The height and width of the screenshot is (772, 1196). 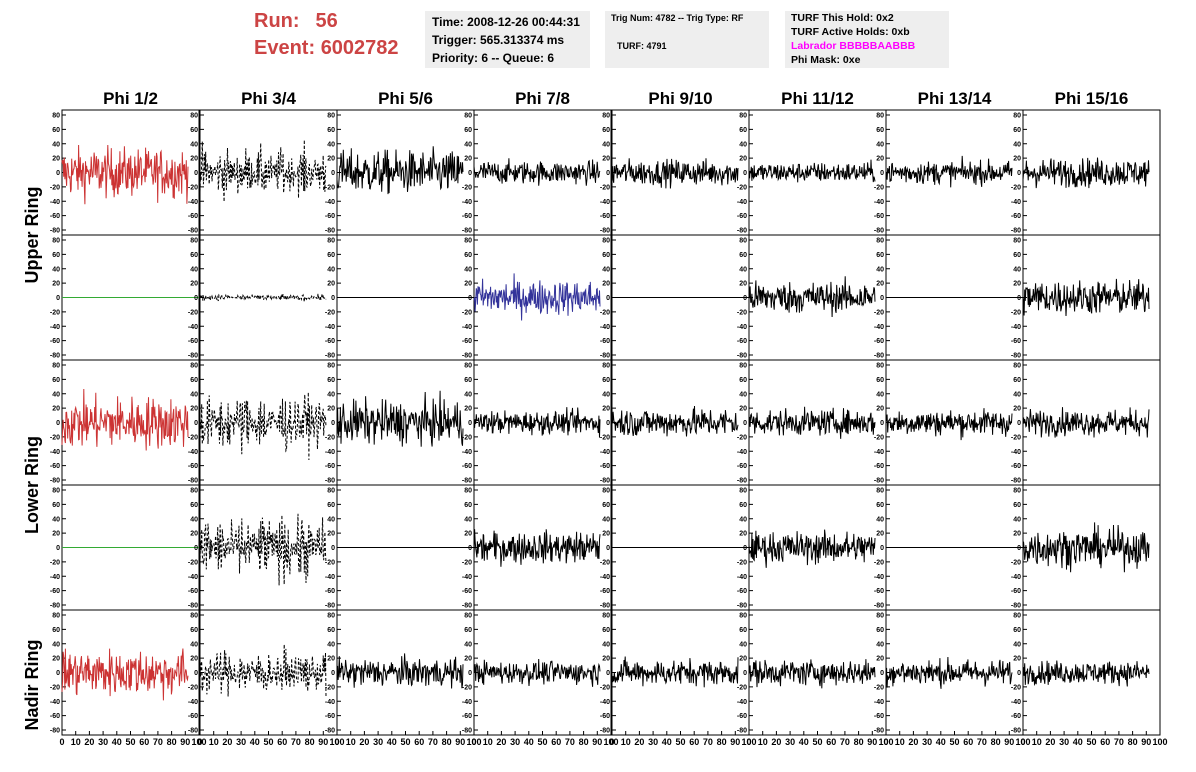 I want to click on trig-num-text: Trig Num: 4782 -- Trig Type: RF, so click(x=677, y=18).